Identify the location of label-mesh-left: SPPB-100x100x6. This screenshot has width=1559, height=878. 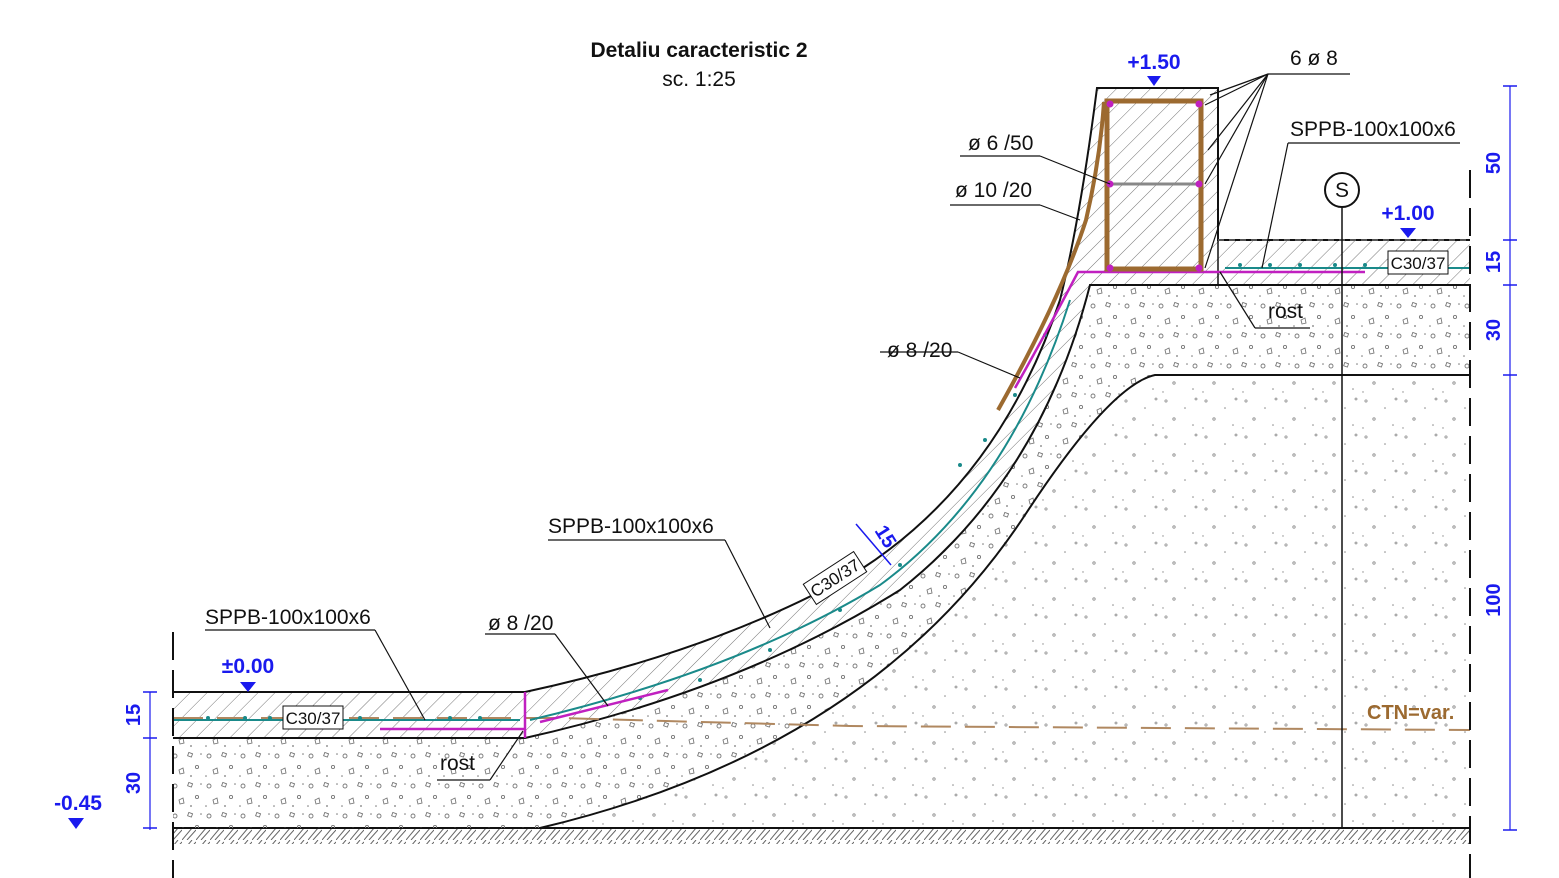
(288, 617).